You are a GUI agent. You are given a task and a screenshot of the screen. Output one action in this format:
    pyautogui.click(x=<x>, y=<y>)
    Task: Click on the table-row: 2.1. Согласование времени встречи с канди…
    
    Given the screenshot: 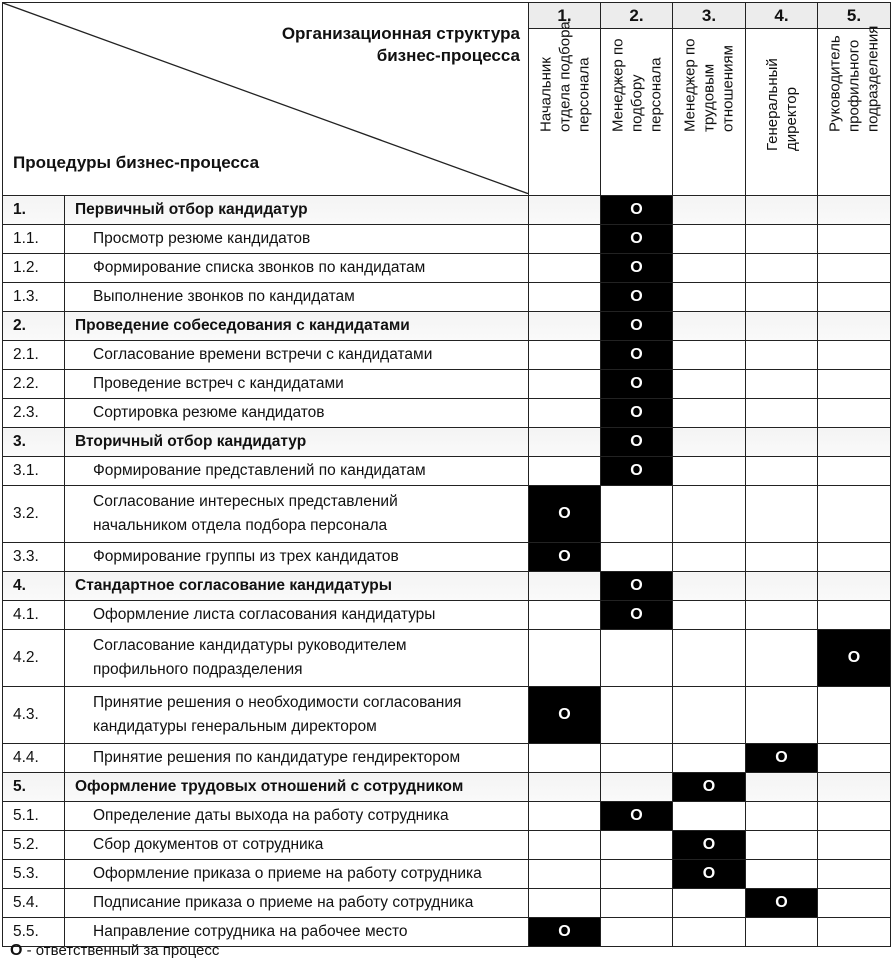 What is the action you would take?
    pyautogui.click(x=446, y=355)
    